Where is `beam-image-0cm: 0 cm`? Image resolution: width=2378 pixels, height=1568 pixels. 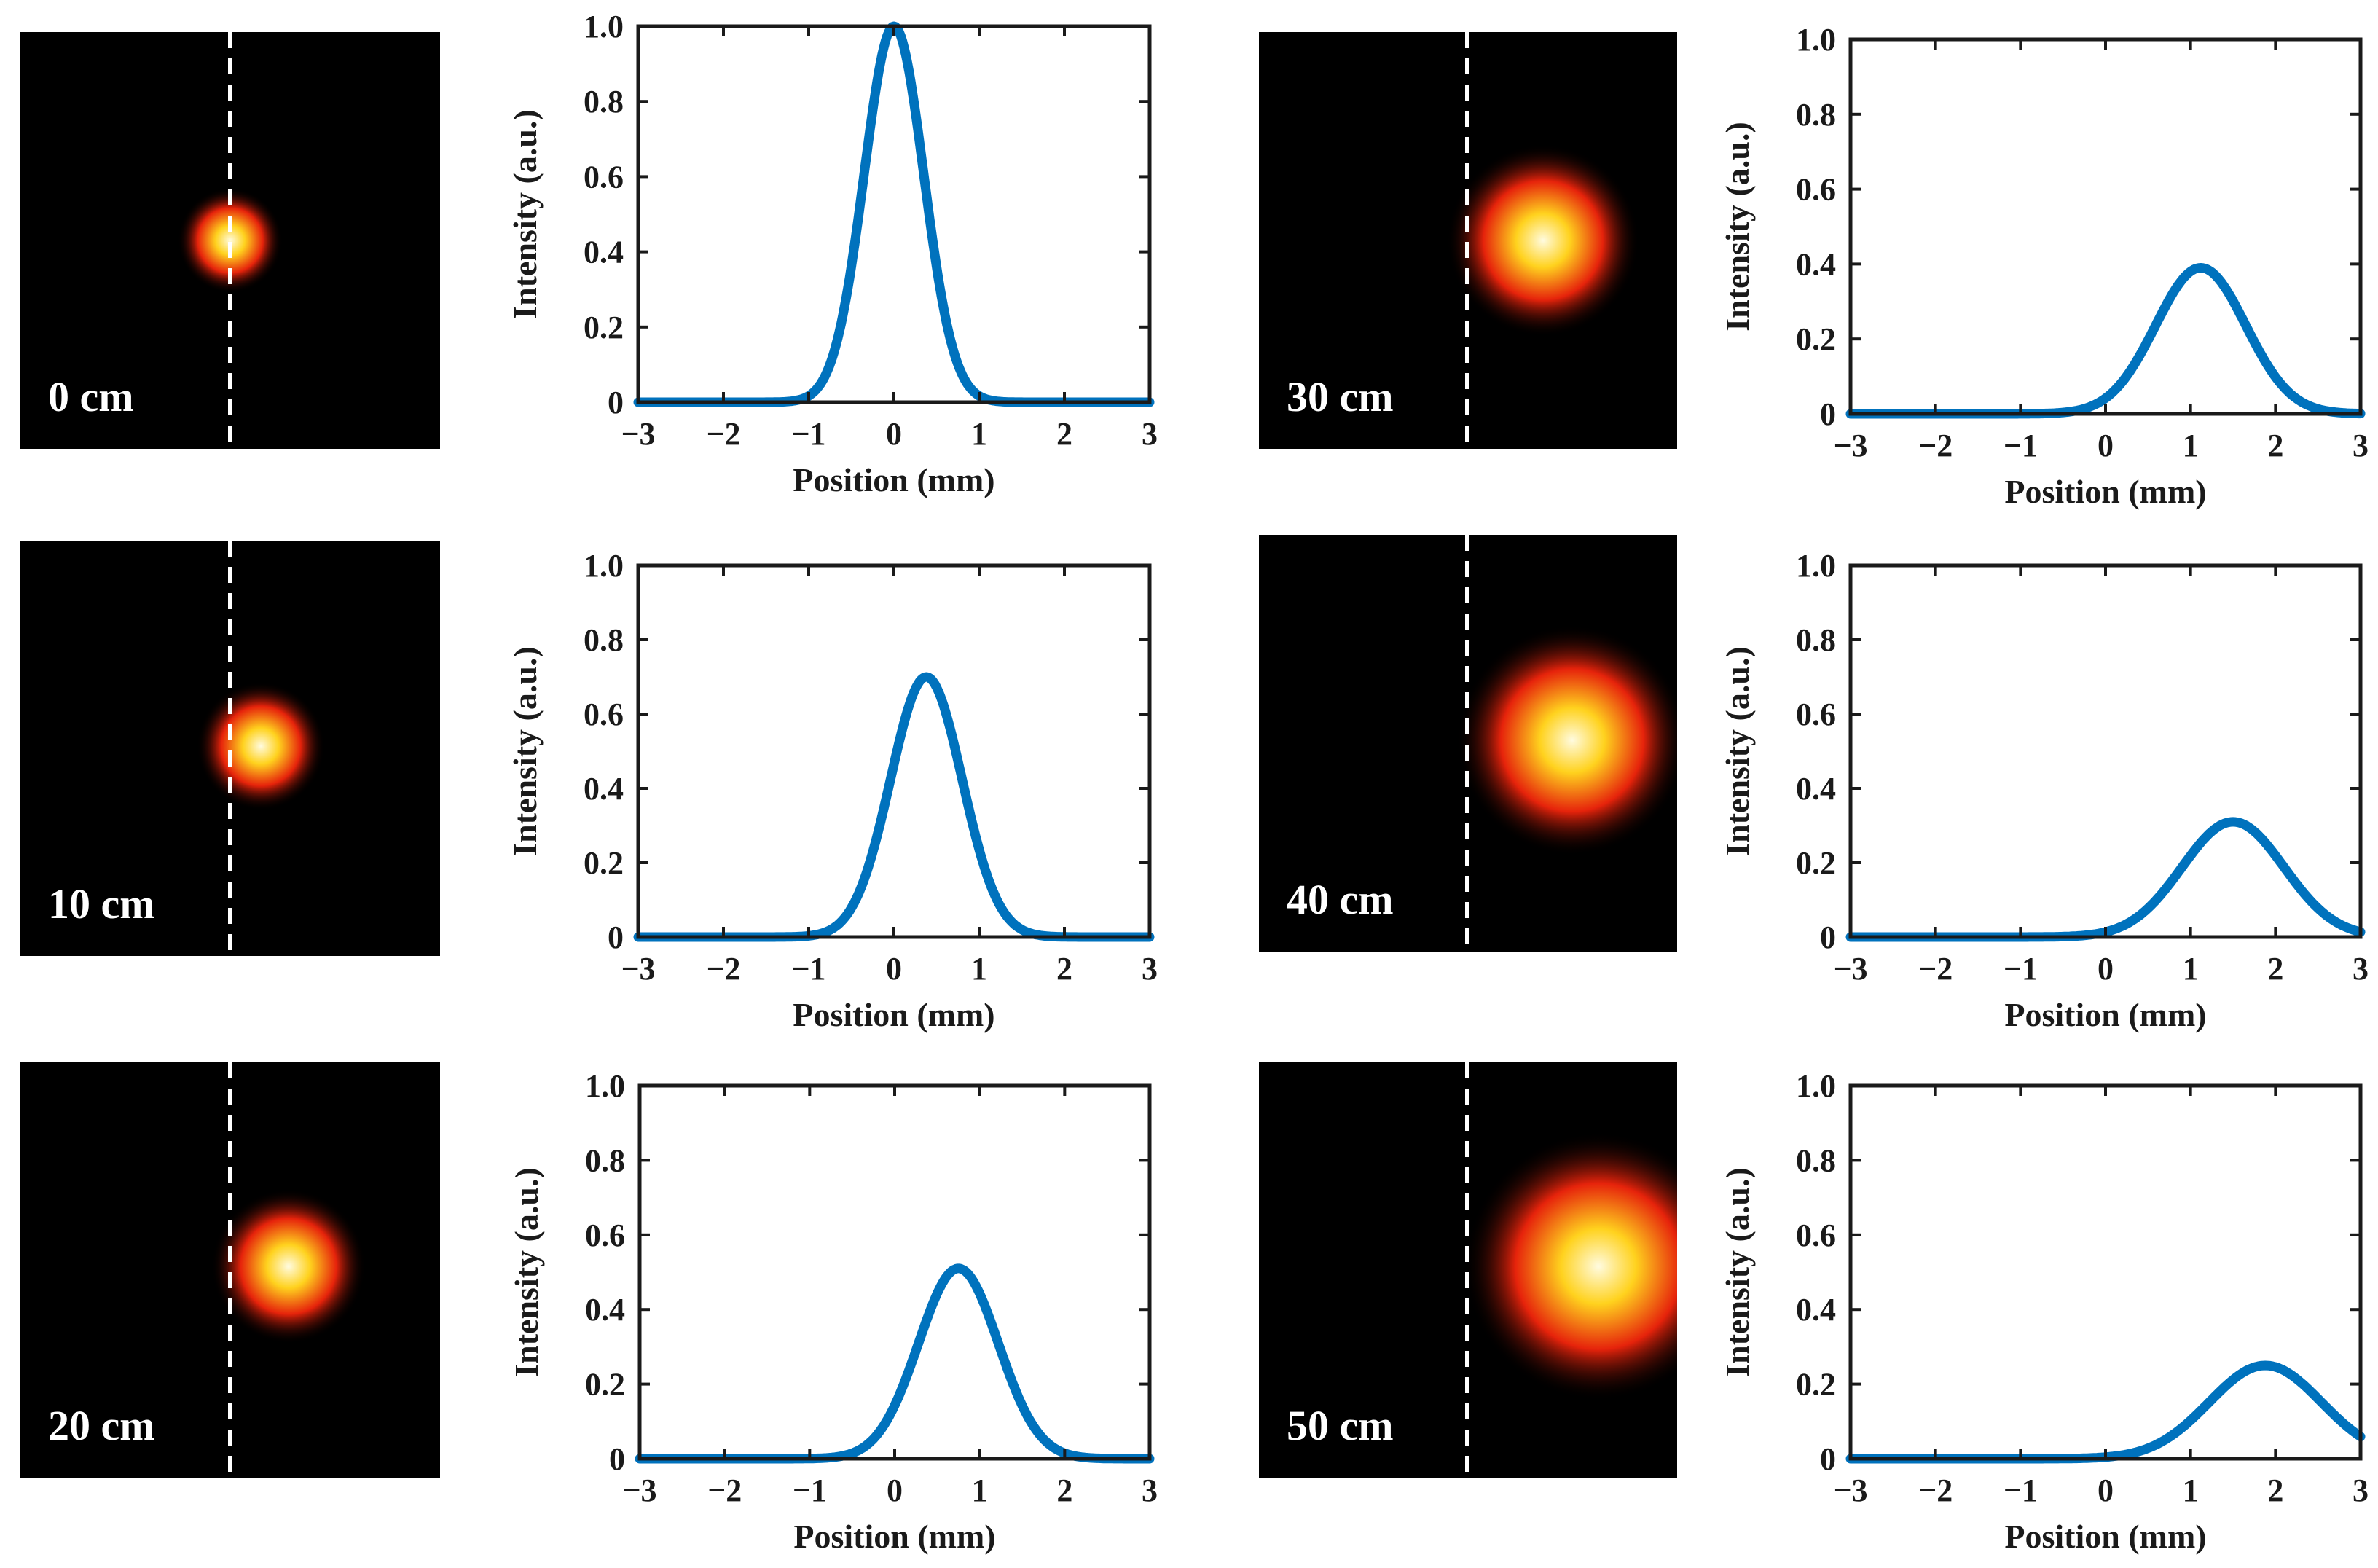 beam-image-0cm: 0 cm is located at coordinates (230, 240).